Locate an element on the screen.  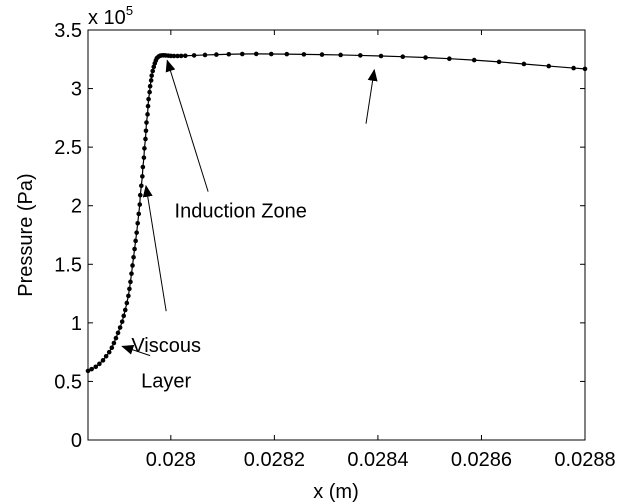
x-tick-label-0: 0.028 is located at coordinates (171, 460).